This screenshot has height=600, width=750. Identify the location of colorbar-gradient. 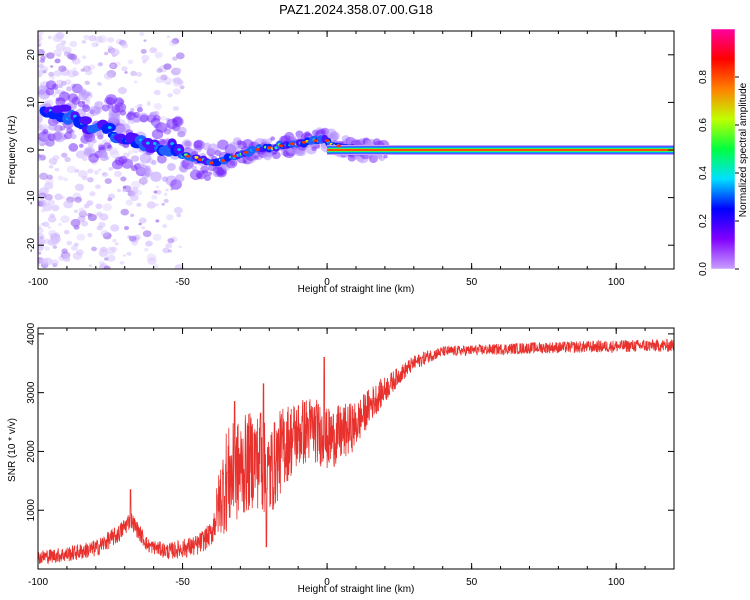
(723, 149).